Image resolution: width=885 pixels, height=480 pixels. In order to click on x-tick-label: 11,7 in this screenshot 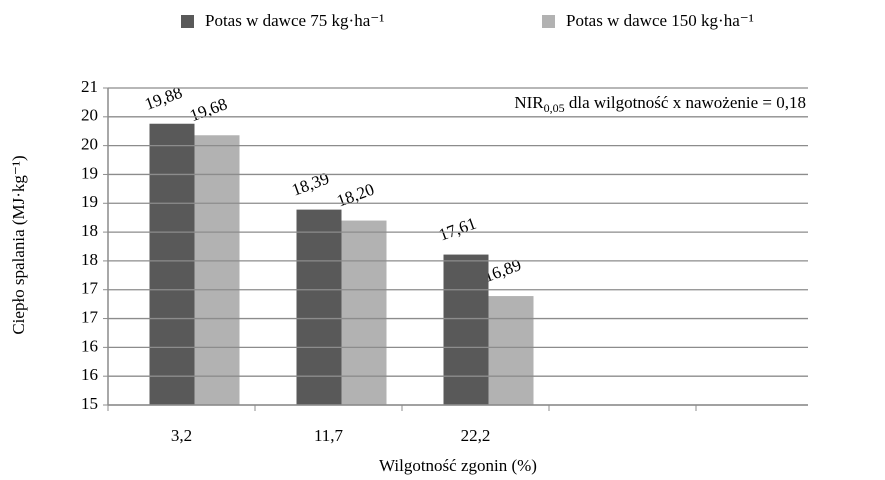, I will do `click(329, 435)`.